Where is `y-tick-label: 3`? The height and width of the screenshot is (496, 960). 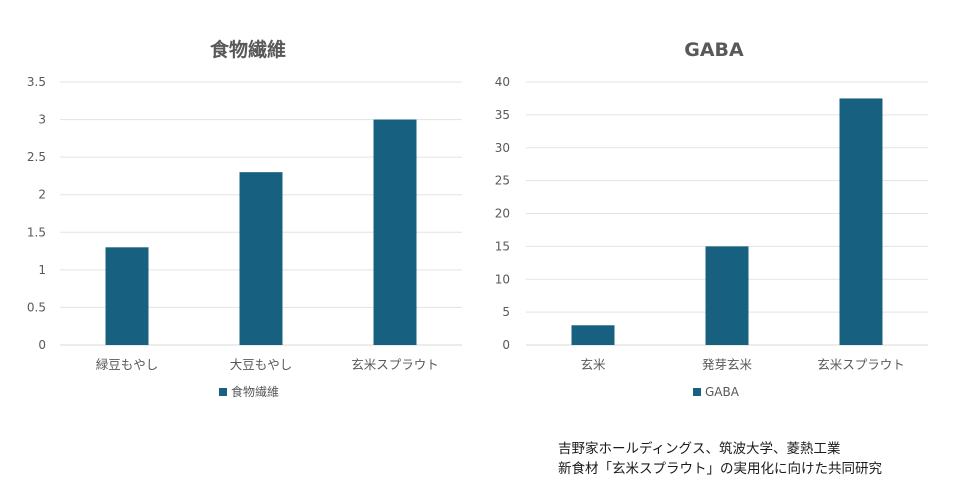
y-tick-label: 3 is located at coordinates (42, 120).